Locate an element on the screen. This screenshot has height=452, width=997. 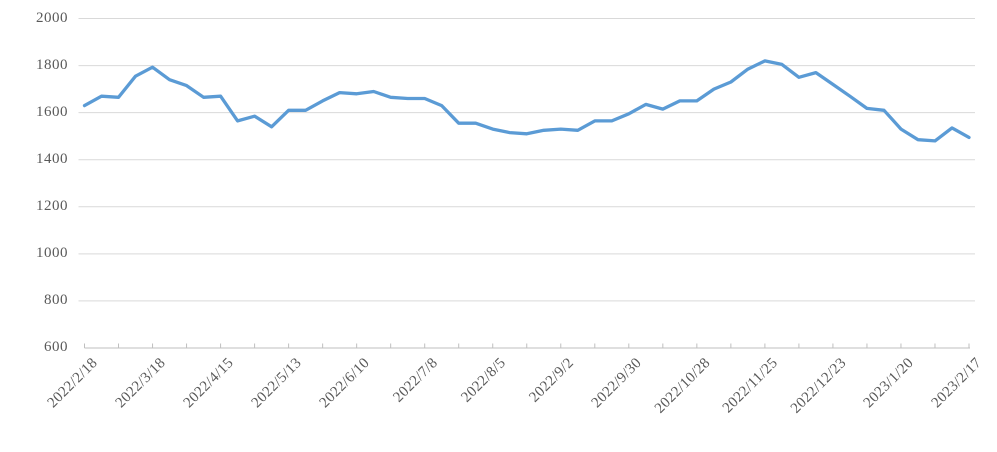
y-axis-label: 600 is located at coordinates (56, 347).